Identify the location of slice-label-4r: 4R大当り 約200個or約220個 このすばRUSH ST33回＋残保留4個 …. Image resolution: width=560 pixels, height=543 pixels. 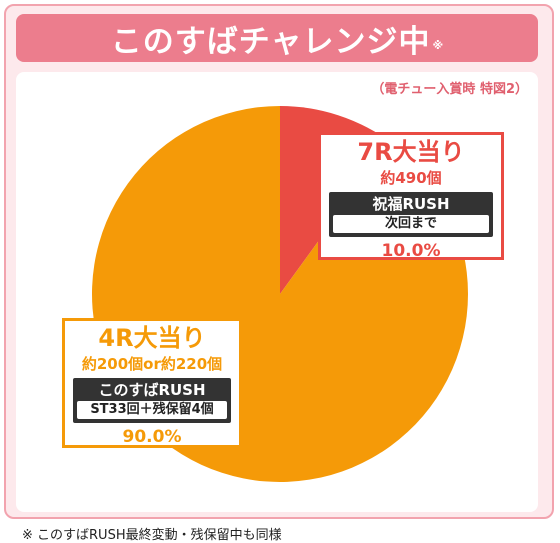
(152, 383).